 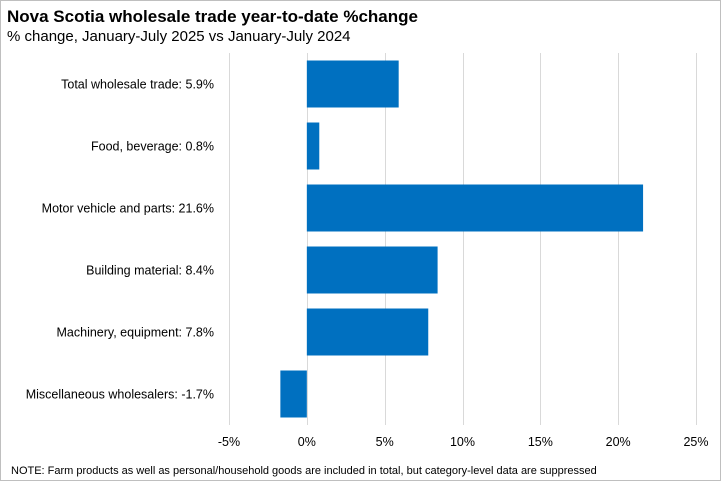 What do you see at coordinates (128, 209) in the screenshot?
I see `category-label: Motor vehicle and parts: 21.6%` at bounding box center [128, 209].